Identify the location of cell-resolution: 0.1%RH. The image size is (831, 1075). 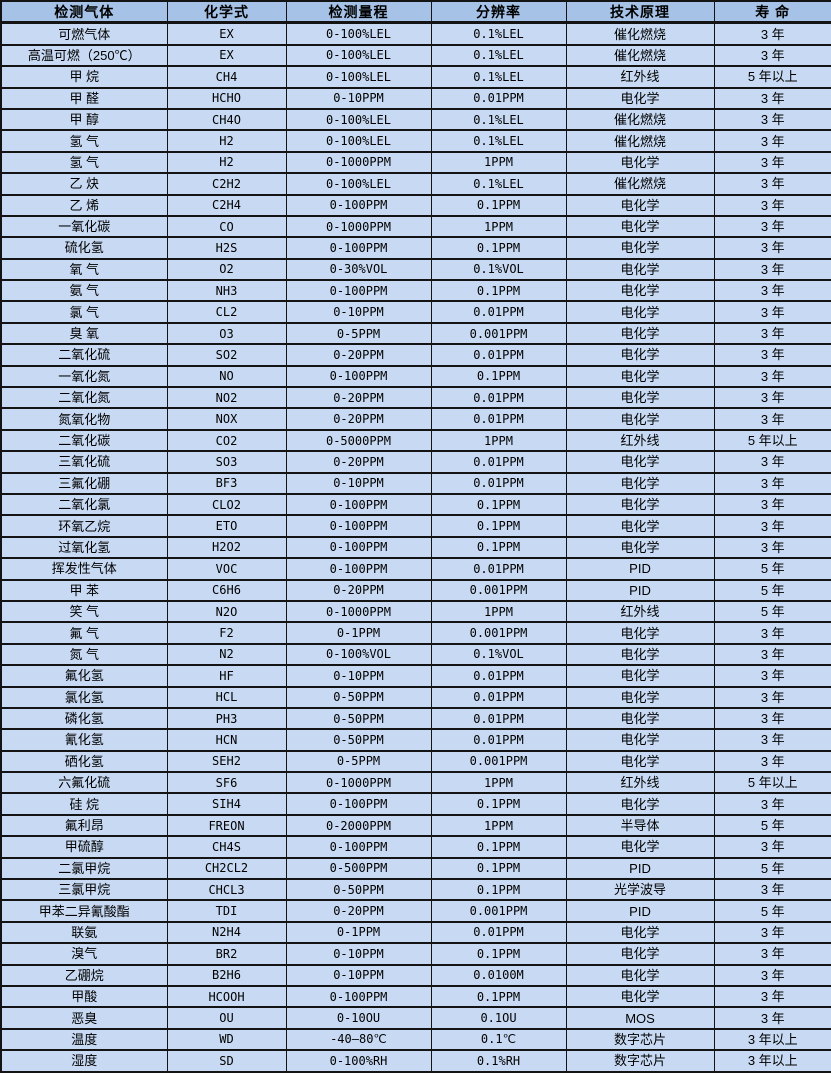
(498, 1061).